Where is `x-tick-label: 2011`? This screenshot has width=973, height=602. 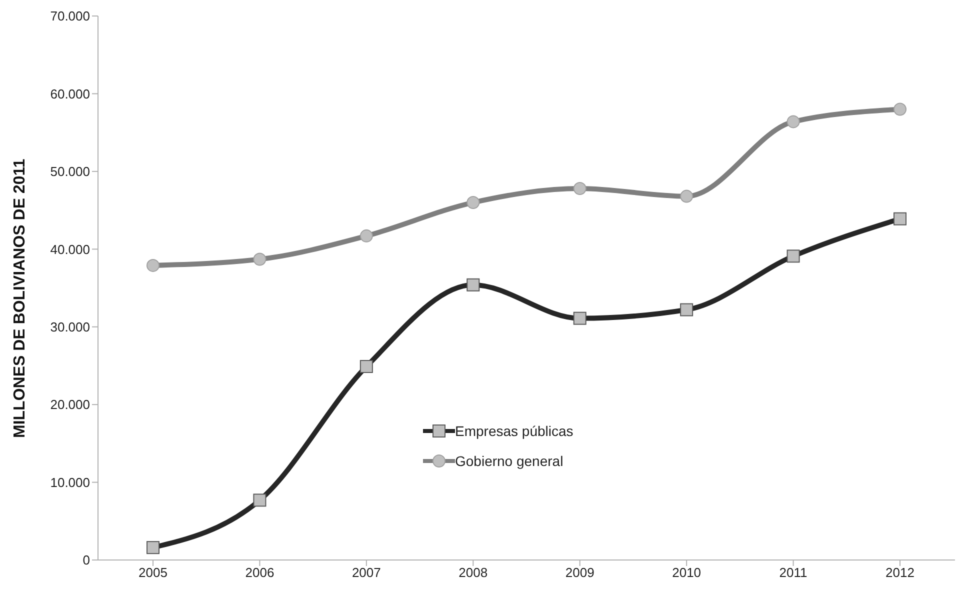 x-tick-label: 2011 is located at coordinates (793, 572).